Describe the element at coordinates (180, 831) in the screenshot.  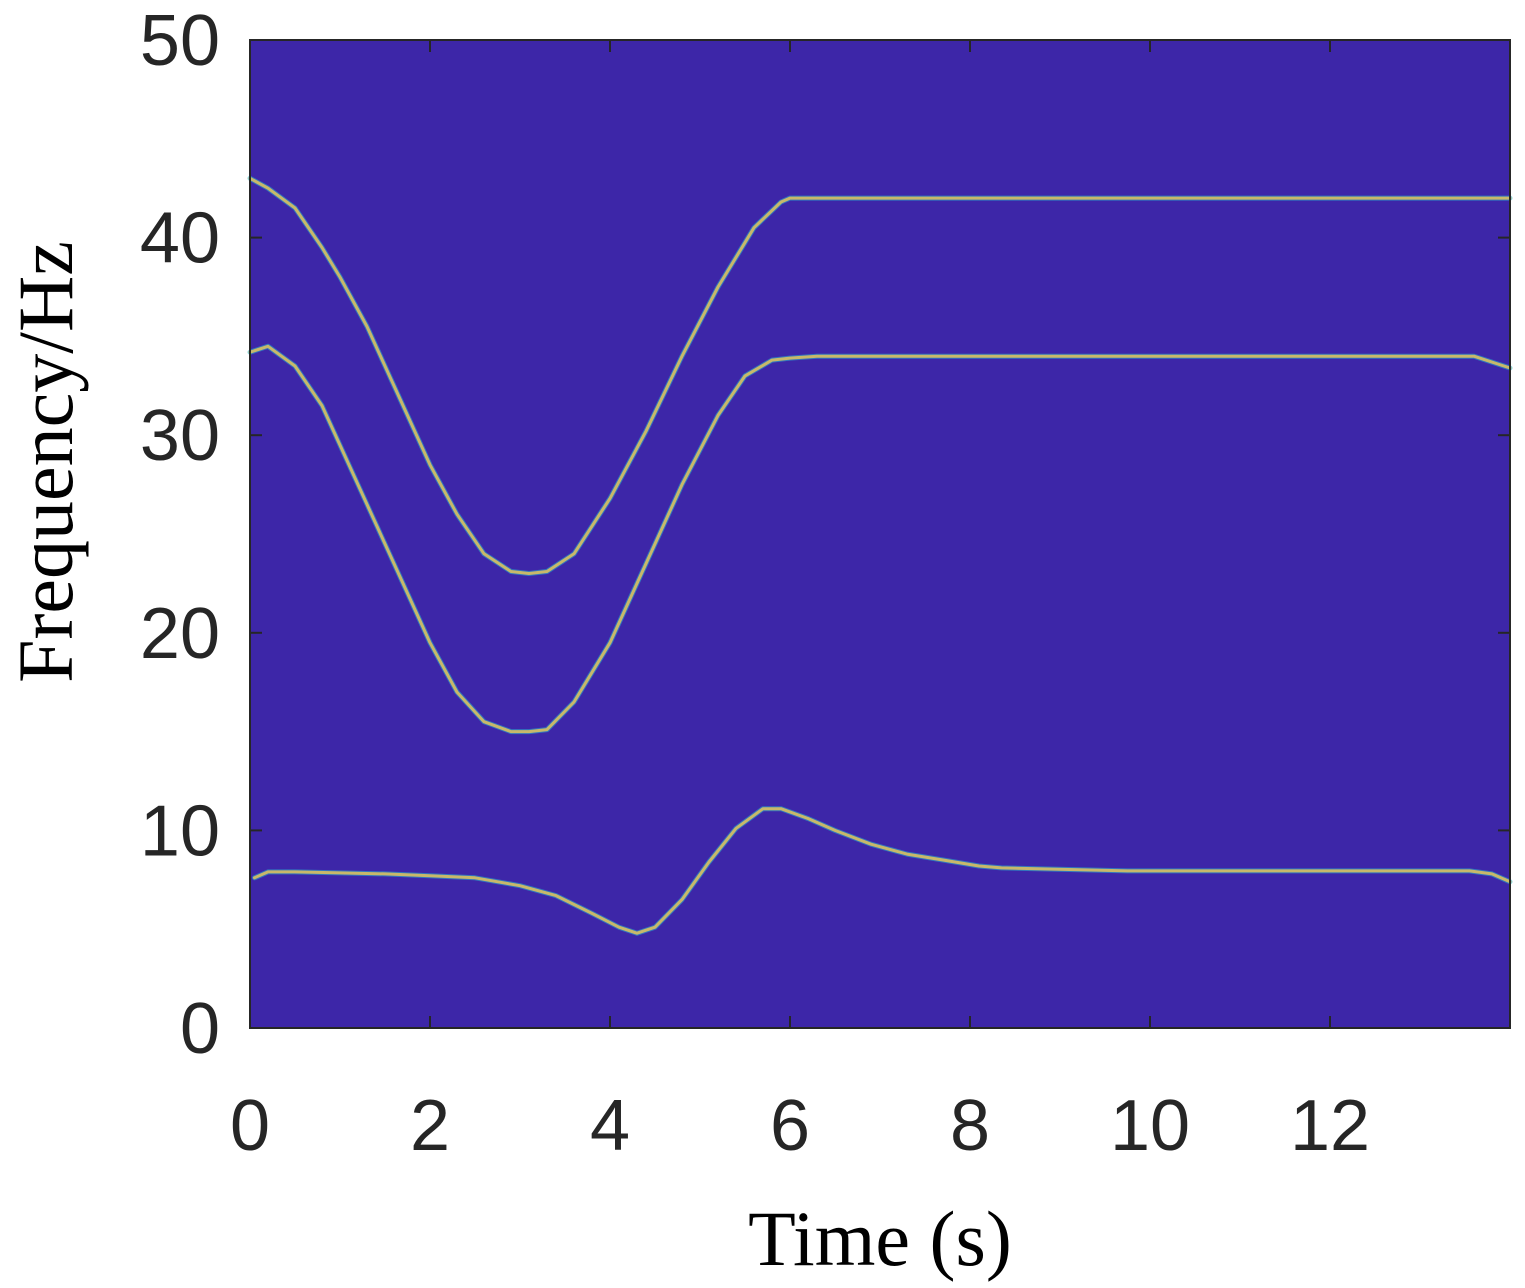
I see `y-tick-label: 10` at that location.